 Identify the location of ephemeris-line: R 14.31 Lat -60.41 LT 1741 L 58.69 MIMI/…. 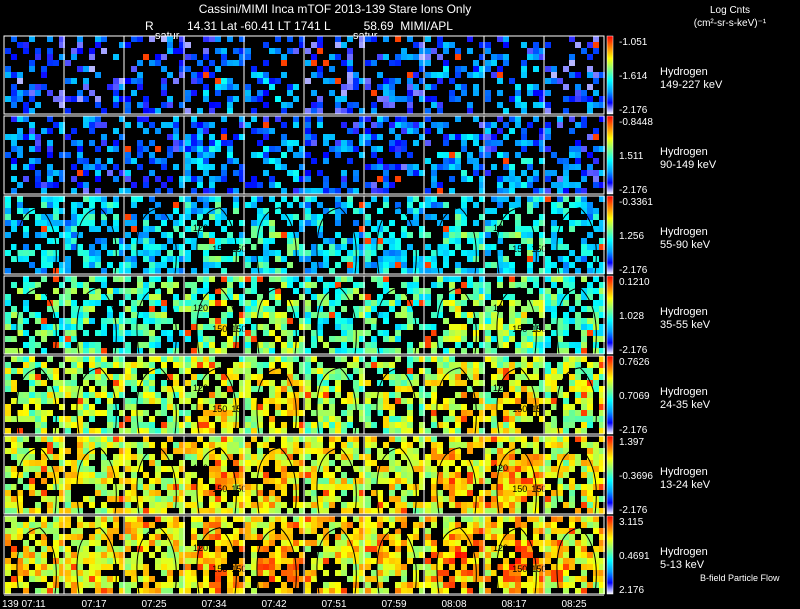
(299, 26).